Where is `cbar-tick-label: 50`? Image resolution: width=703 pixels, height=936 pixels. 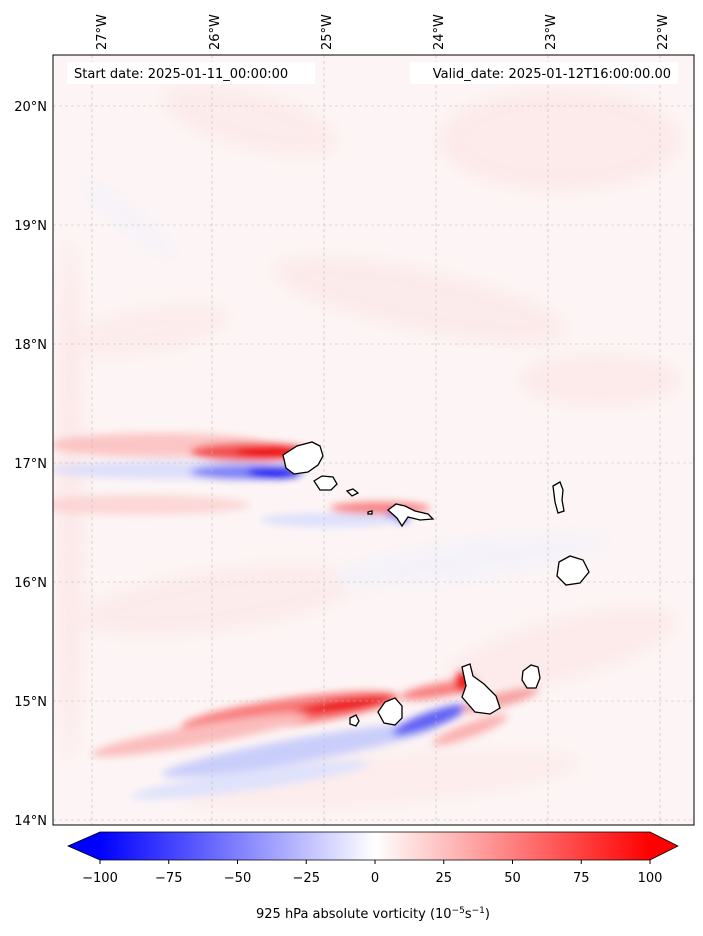 cbar-tick-label: 50 is located at coordinates (512, 878).